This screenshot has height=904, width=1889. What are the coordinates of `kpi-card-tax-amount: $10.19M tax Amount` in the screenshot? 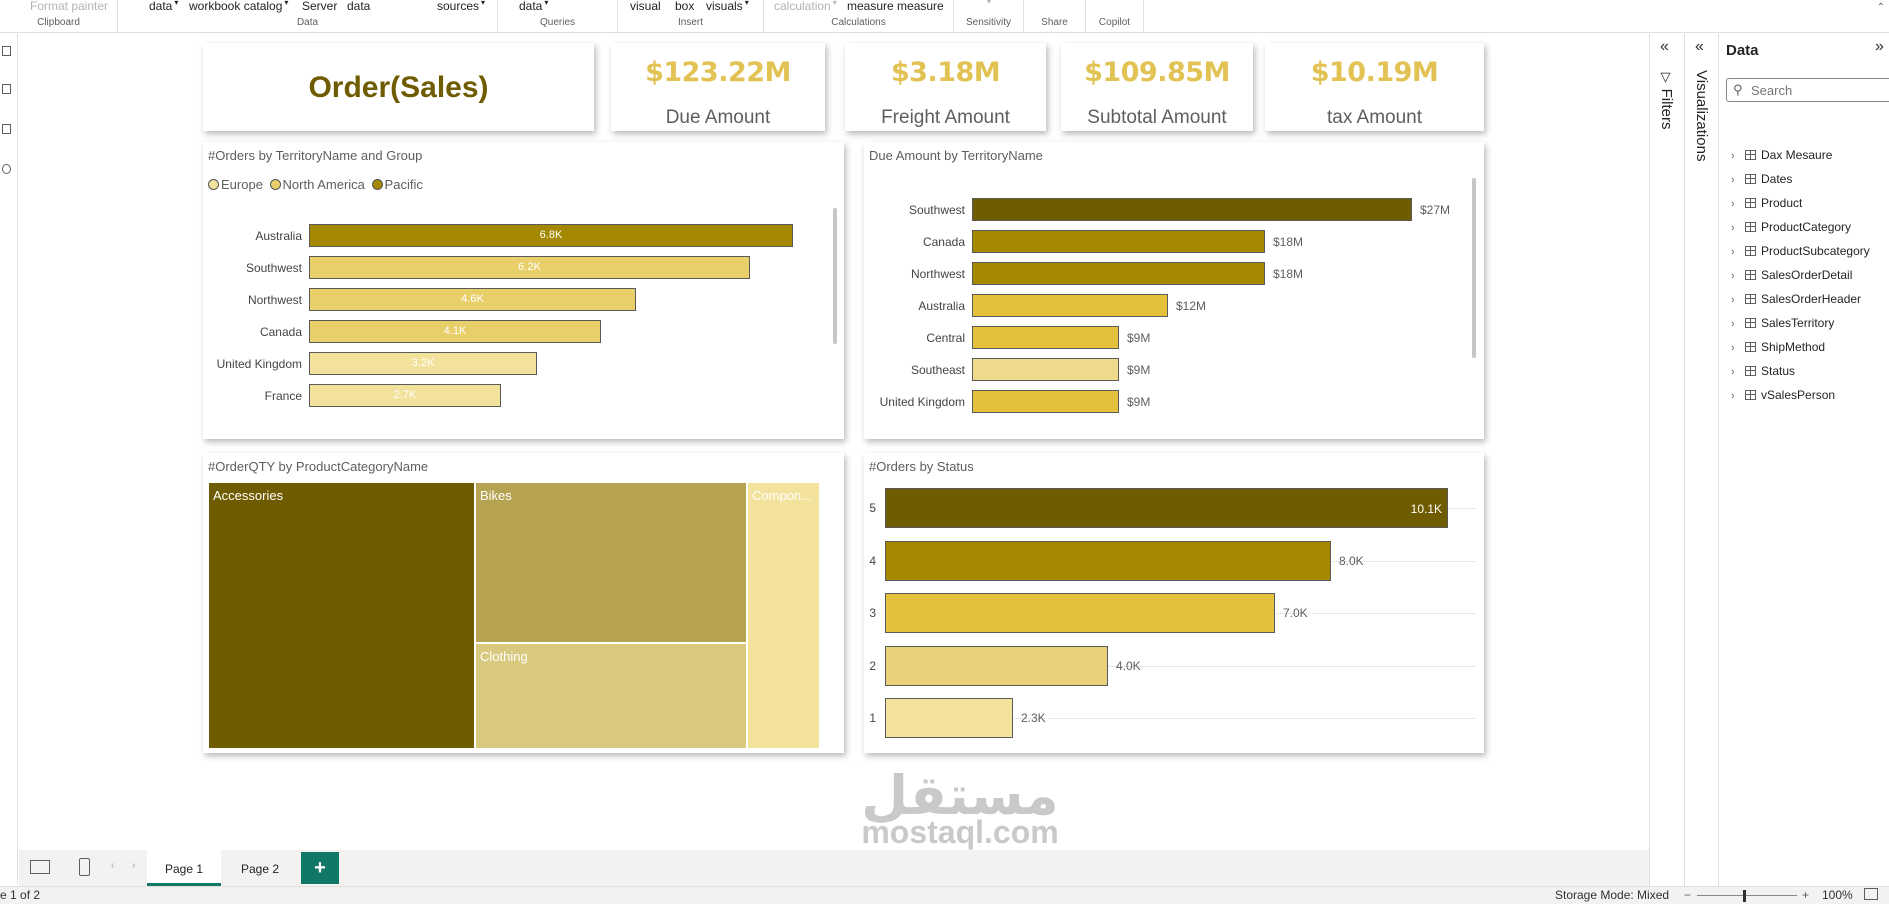 It's located at (1374, 87).